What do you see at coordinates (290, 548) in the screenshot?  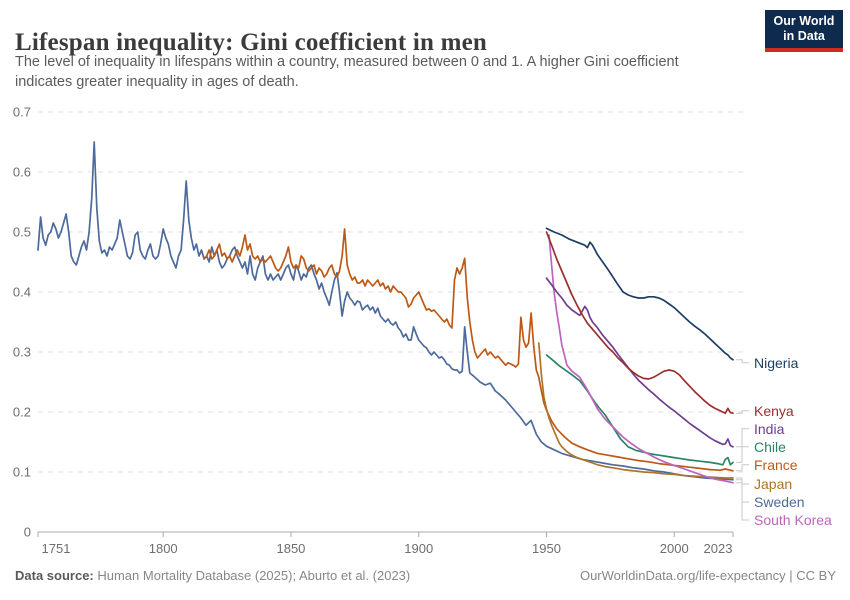 I see `x-axis-tick-label: 1850` at bounding box center [290, 548].